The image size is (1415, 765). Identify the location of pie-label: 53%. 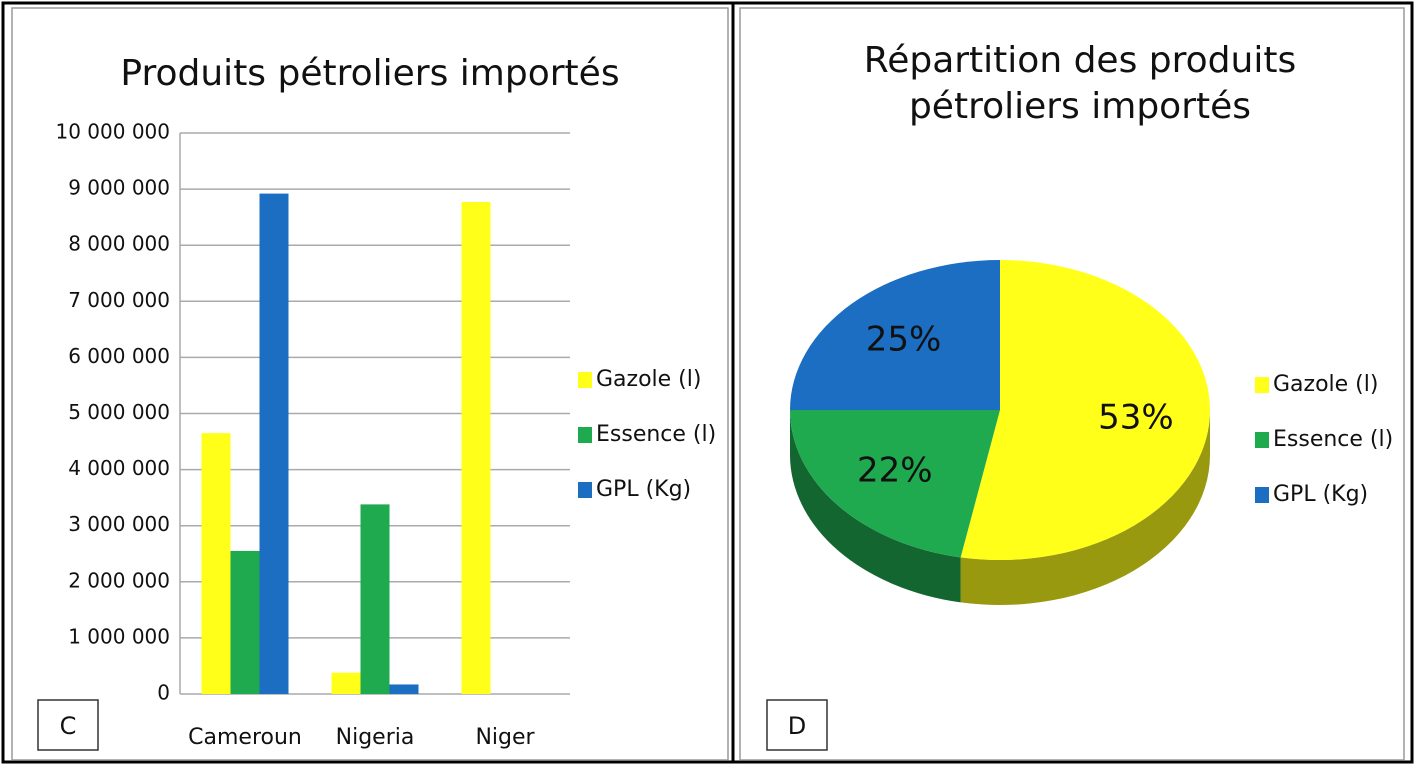
(1136, 418).